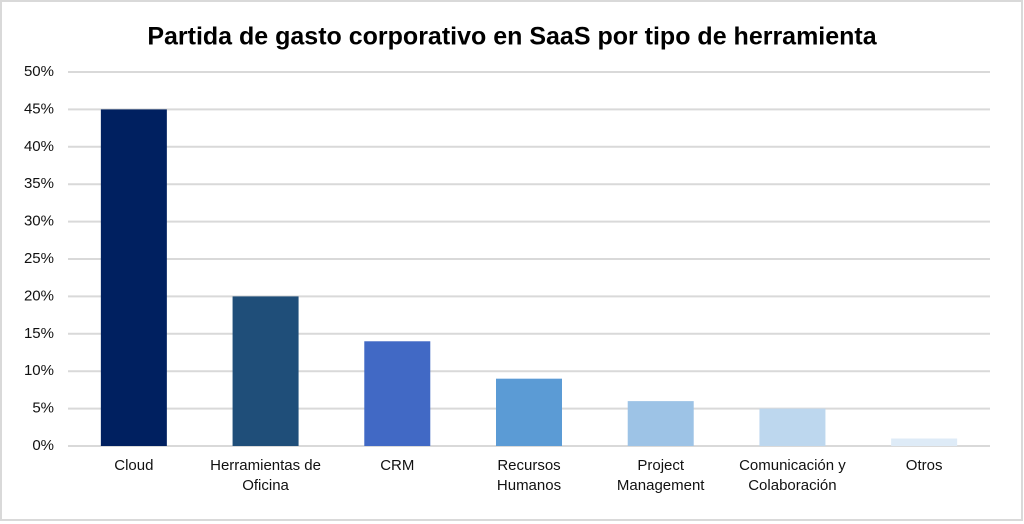 This screenshot has width=1024, height=524. Describe the element at coordinates (924, 465) in the screenshot. I see `x-tick-label: Otros` at that location.